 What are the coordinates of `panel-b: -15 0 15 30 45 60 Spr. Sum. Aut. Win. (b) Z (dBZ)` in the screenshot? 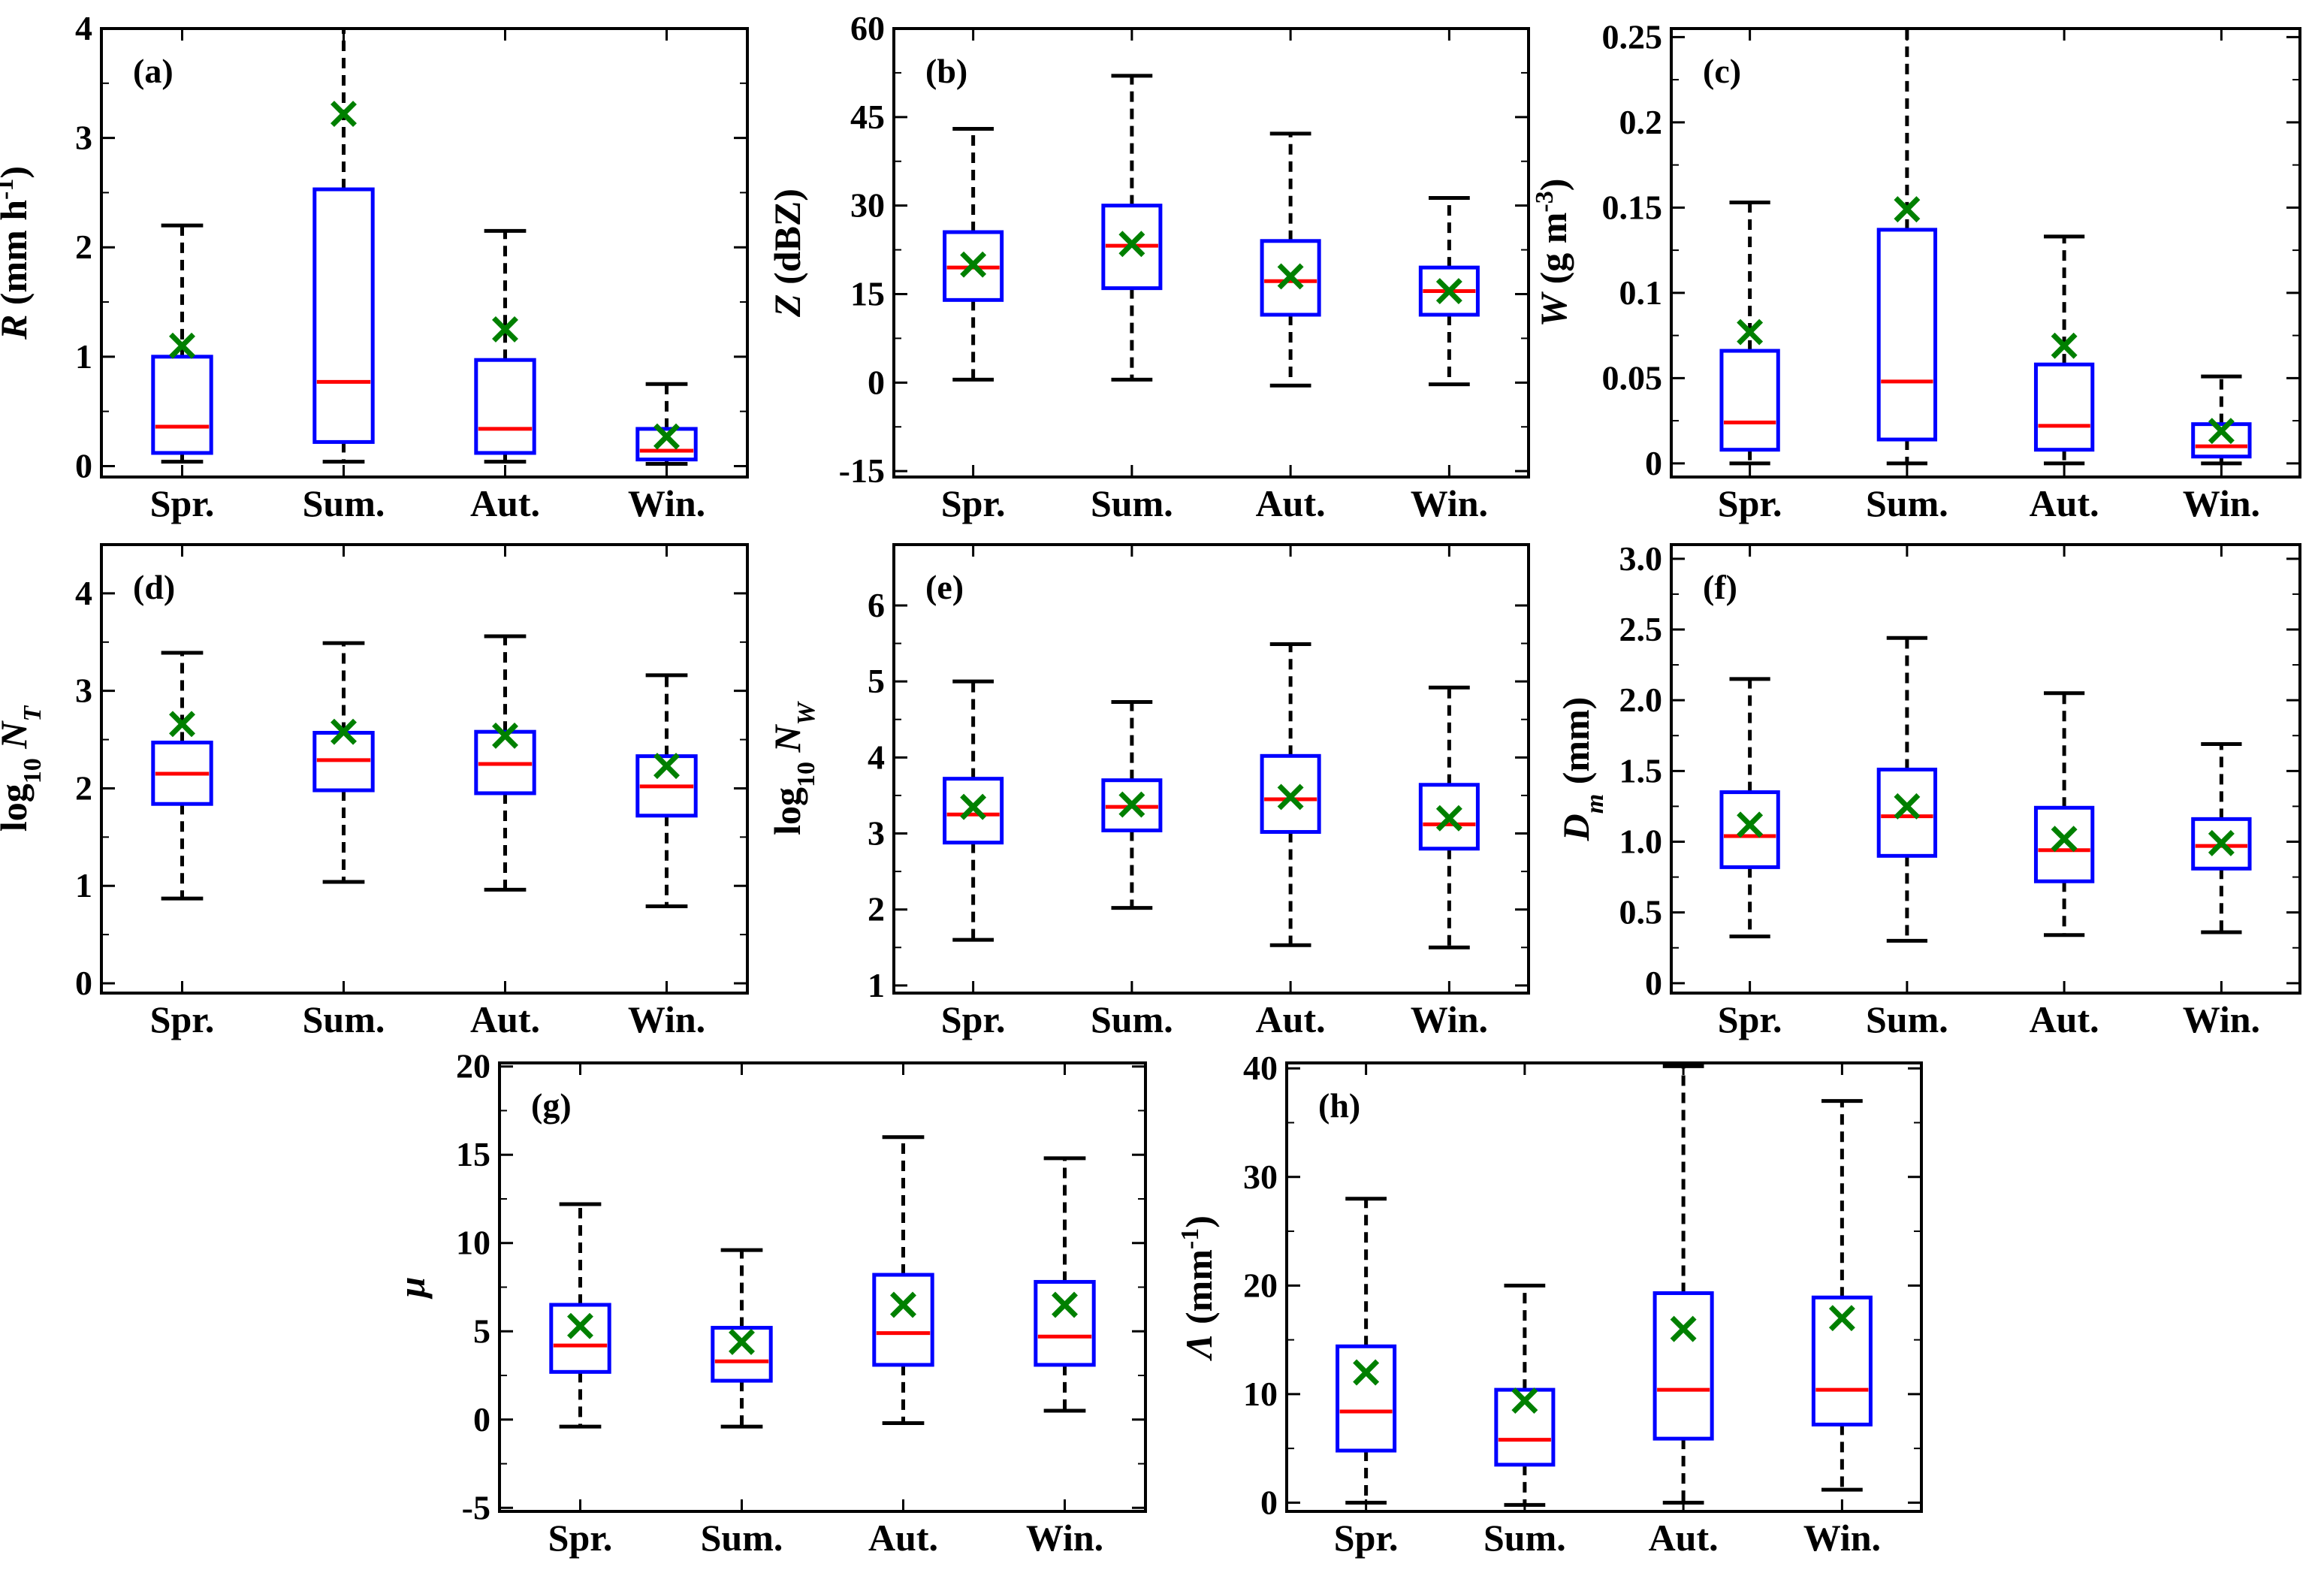 It's located at (1148, 266).